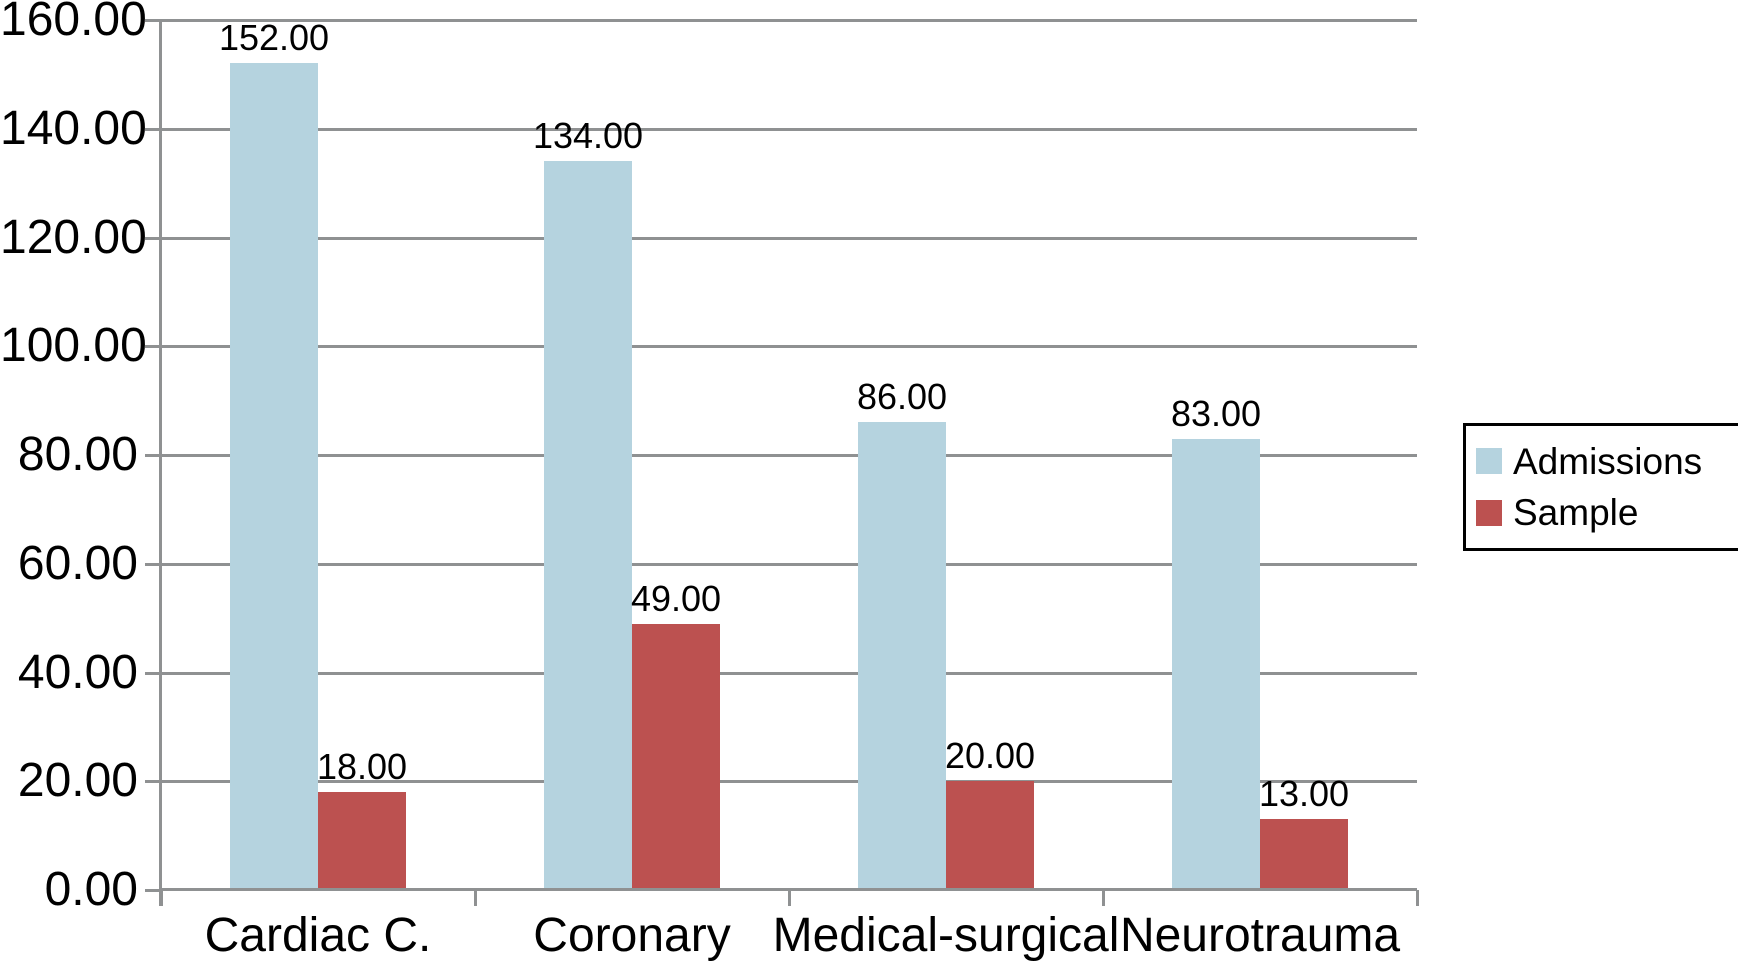 The image size is (1738, 965). I want to click on legend-swatch-admissions, so click(1489, 461).